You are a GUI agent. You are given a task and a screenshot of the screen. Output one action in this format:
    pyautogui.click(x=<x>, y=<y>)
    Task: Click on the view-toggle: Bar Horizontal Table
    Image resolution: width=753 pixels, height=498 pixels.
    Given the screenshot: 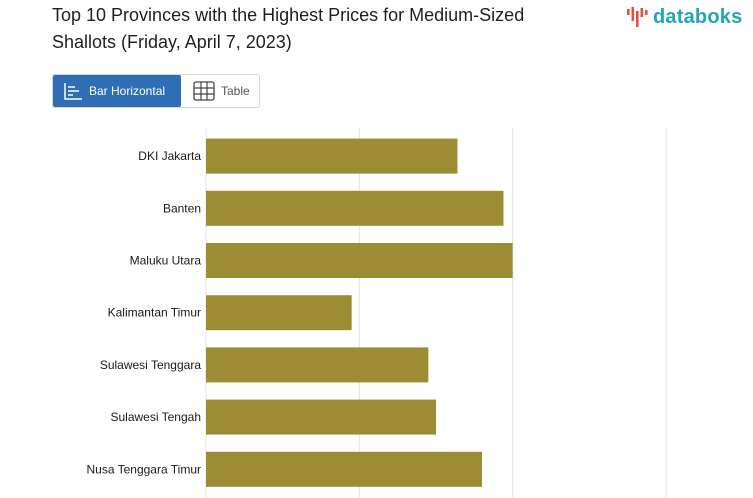 What is the action you would take?
    pyautogui.click(x=156, y=91)
    